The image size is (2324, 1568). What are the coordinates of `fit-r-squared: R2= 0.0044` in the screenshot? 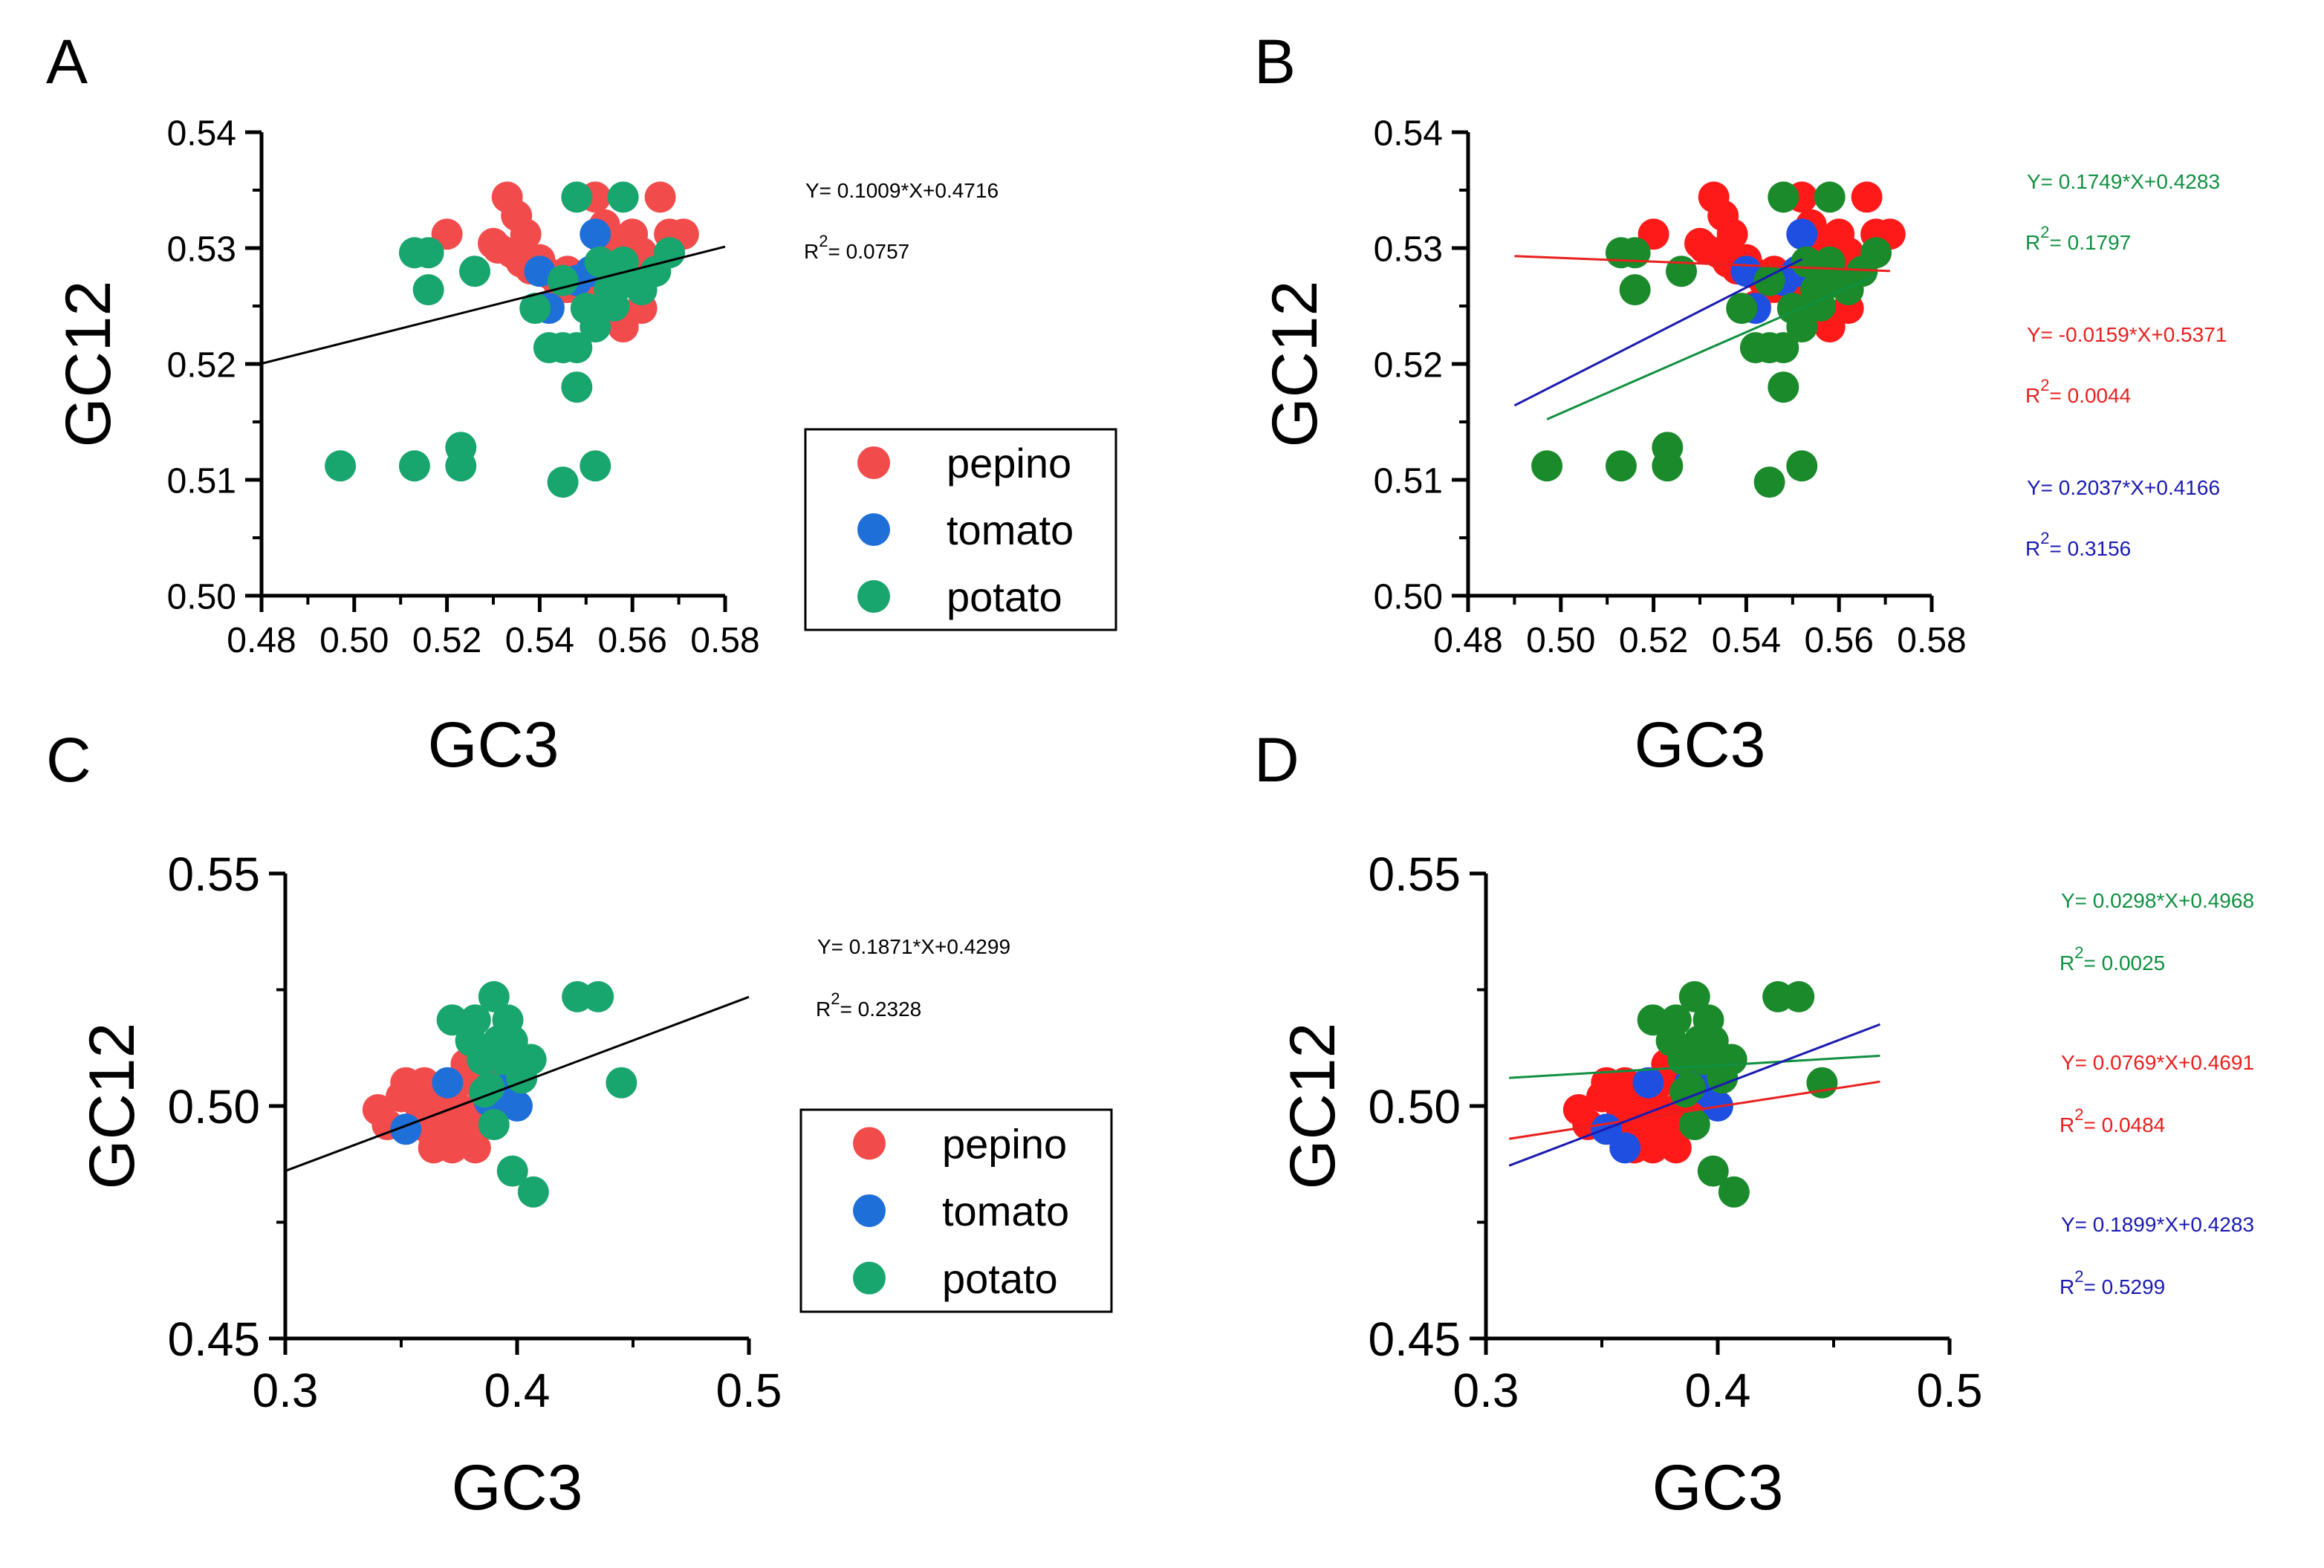 It's located at (2078, 391).